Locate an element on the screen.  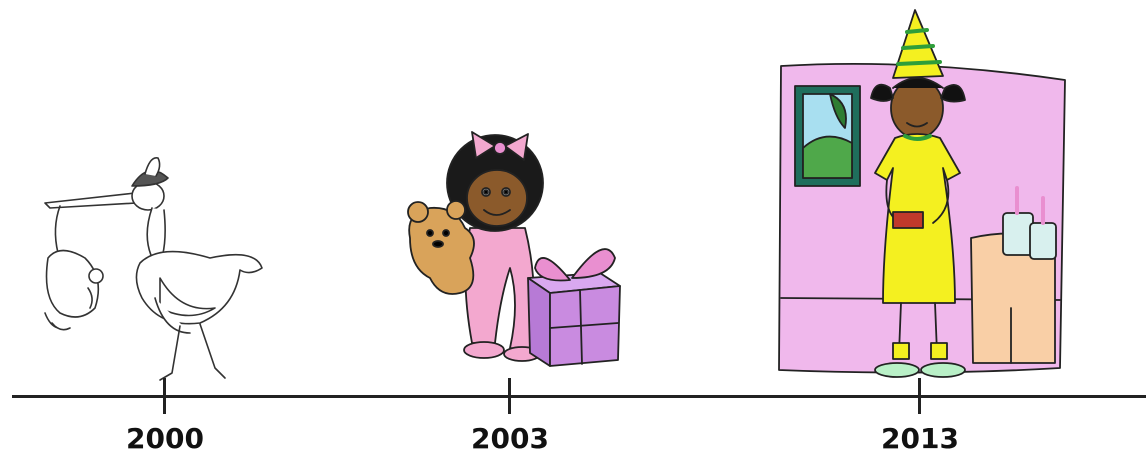
year-label-2013: 2013 is located at coordinates (920, 438).